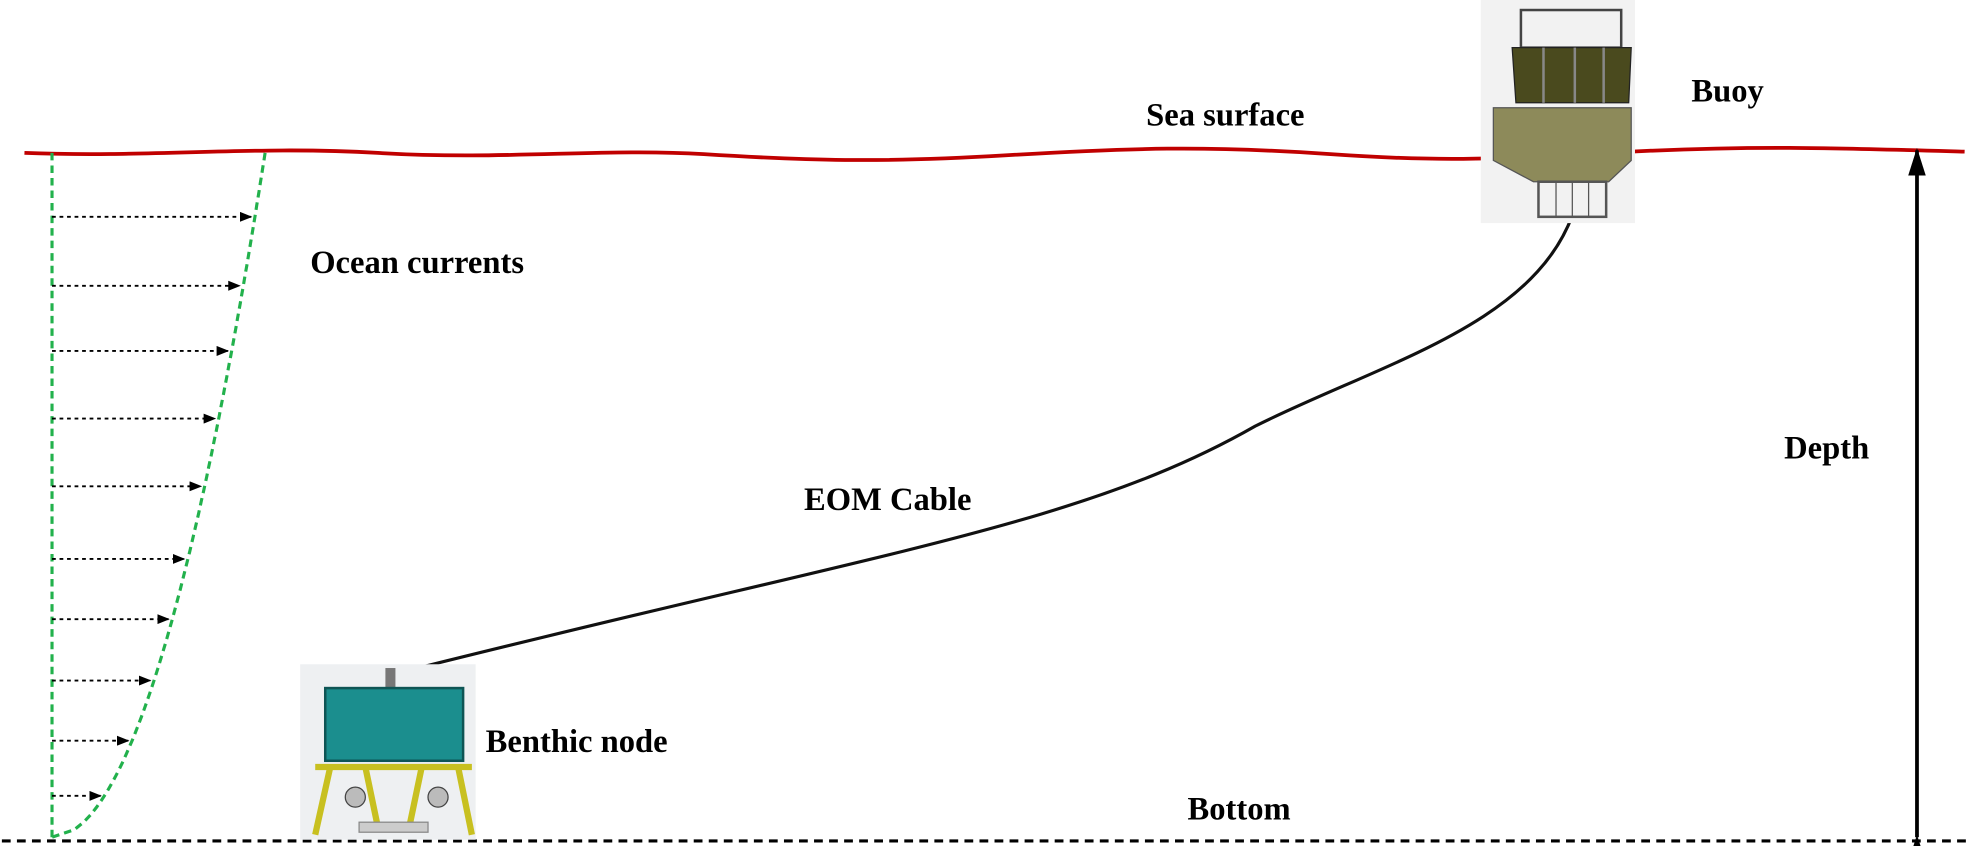 The height and width of the screenshot is (846, 1969). Describe the element at coordinates (1225, 115) in the screenshot. I see `sea-surface-label: Sea surface` at that location.